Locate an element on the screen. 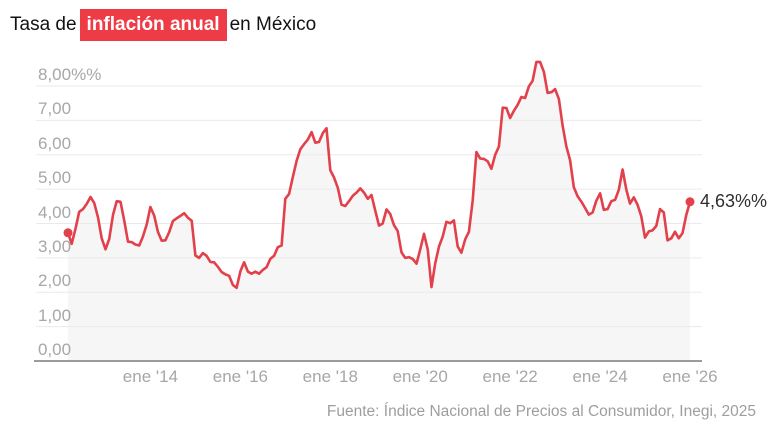 The width and height of the screenshot is (768, 442). x-axis-label: ene '24 is located at coordinates (600, 376).